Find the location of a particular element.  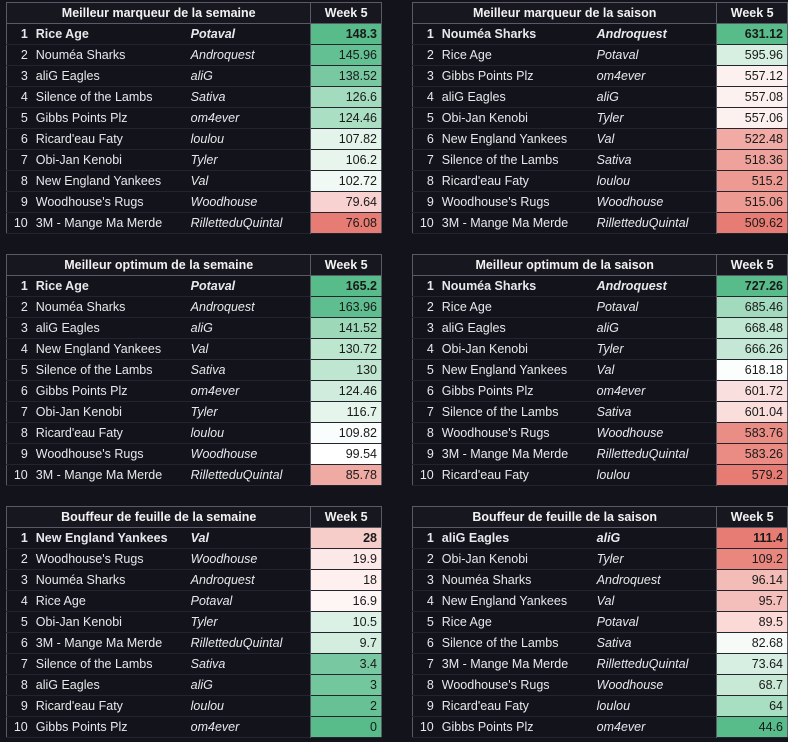

score-cell: 631.12 is located at coordinates (752, 34).